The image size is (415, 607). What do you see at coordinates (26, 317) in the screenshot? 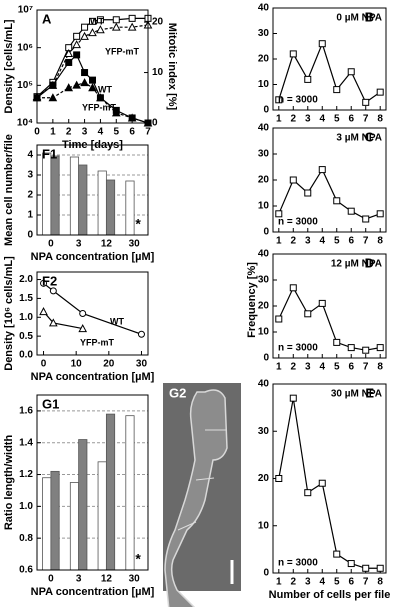
I see `y-tick-label: 1.0` at bounding box center [26, 317].